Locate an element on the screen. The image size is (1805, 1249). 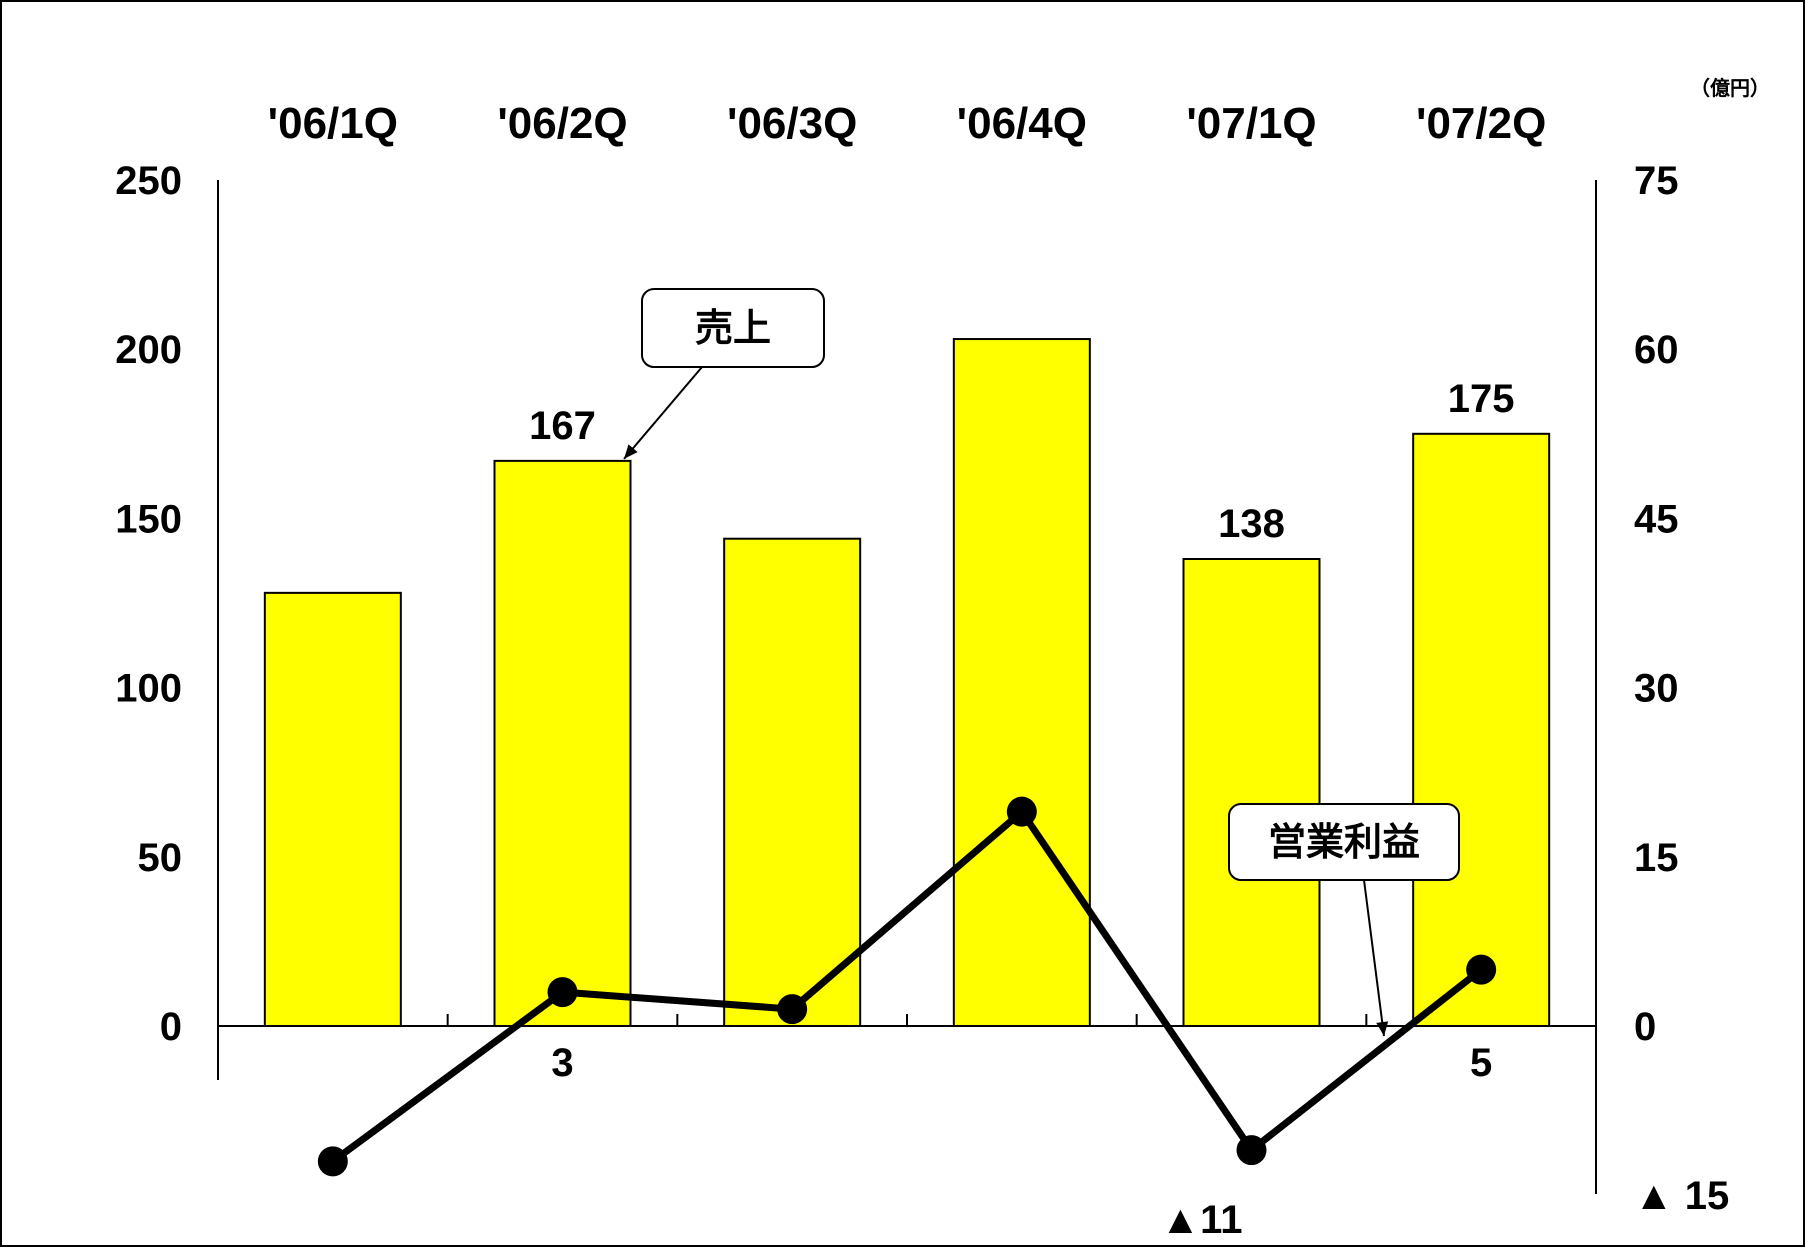
category-label: '06/3Q is located at coordinates (792, 123).